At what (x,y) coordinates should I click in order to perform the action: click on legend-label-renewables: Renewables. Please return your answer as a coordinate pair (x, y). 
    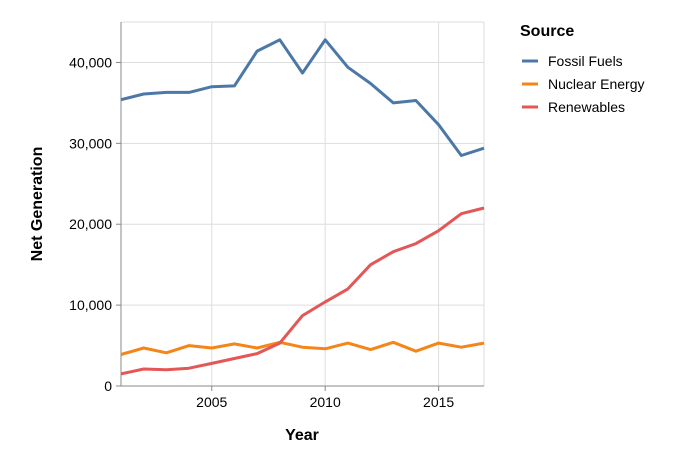
    Looking at the image, I should click on (586, 107).